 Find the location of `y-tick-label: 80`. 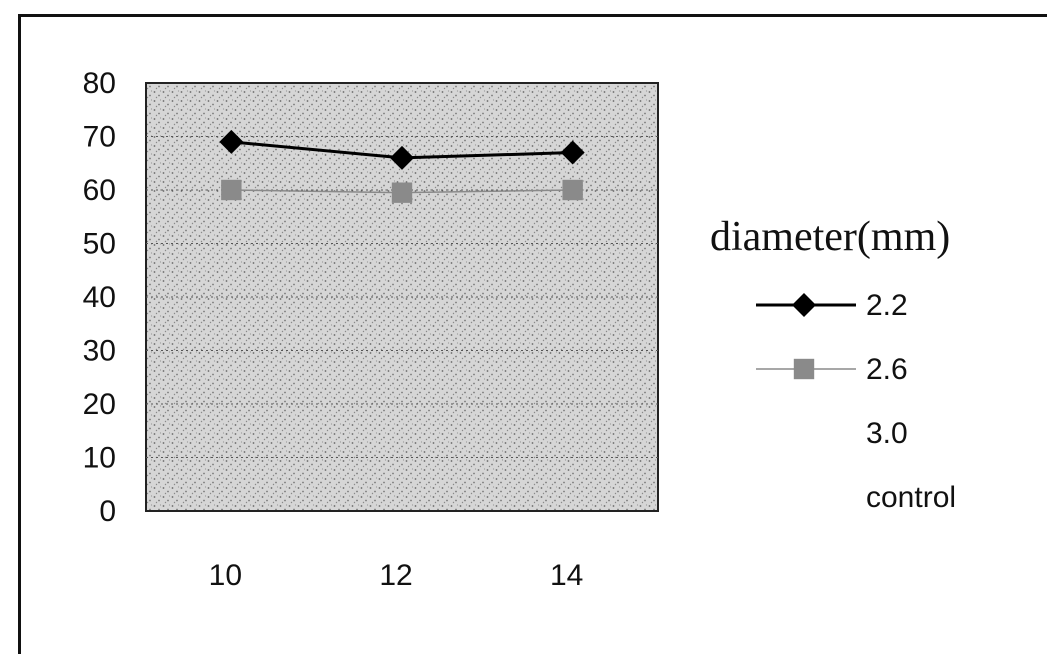

y-tick-label: 80 is located at coordinates (99, 83).